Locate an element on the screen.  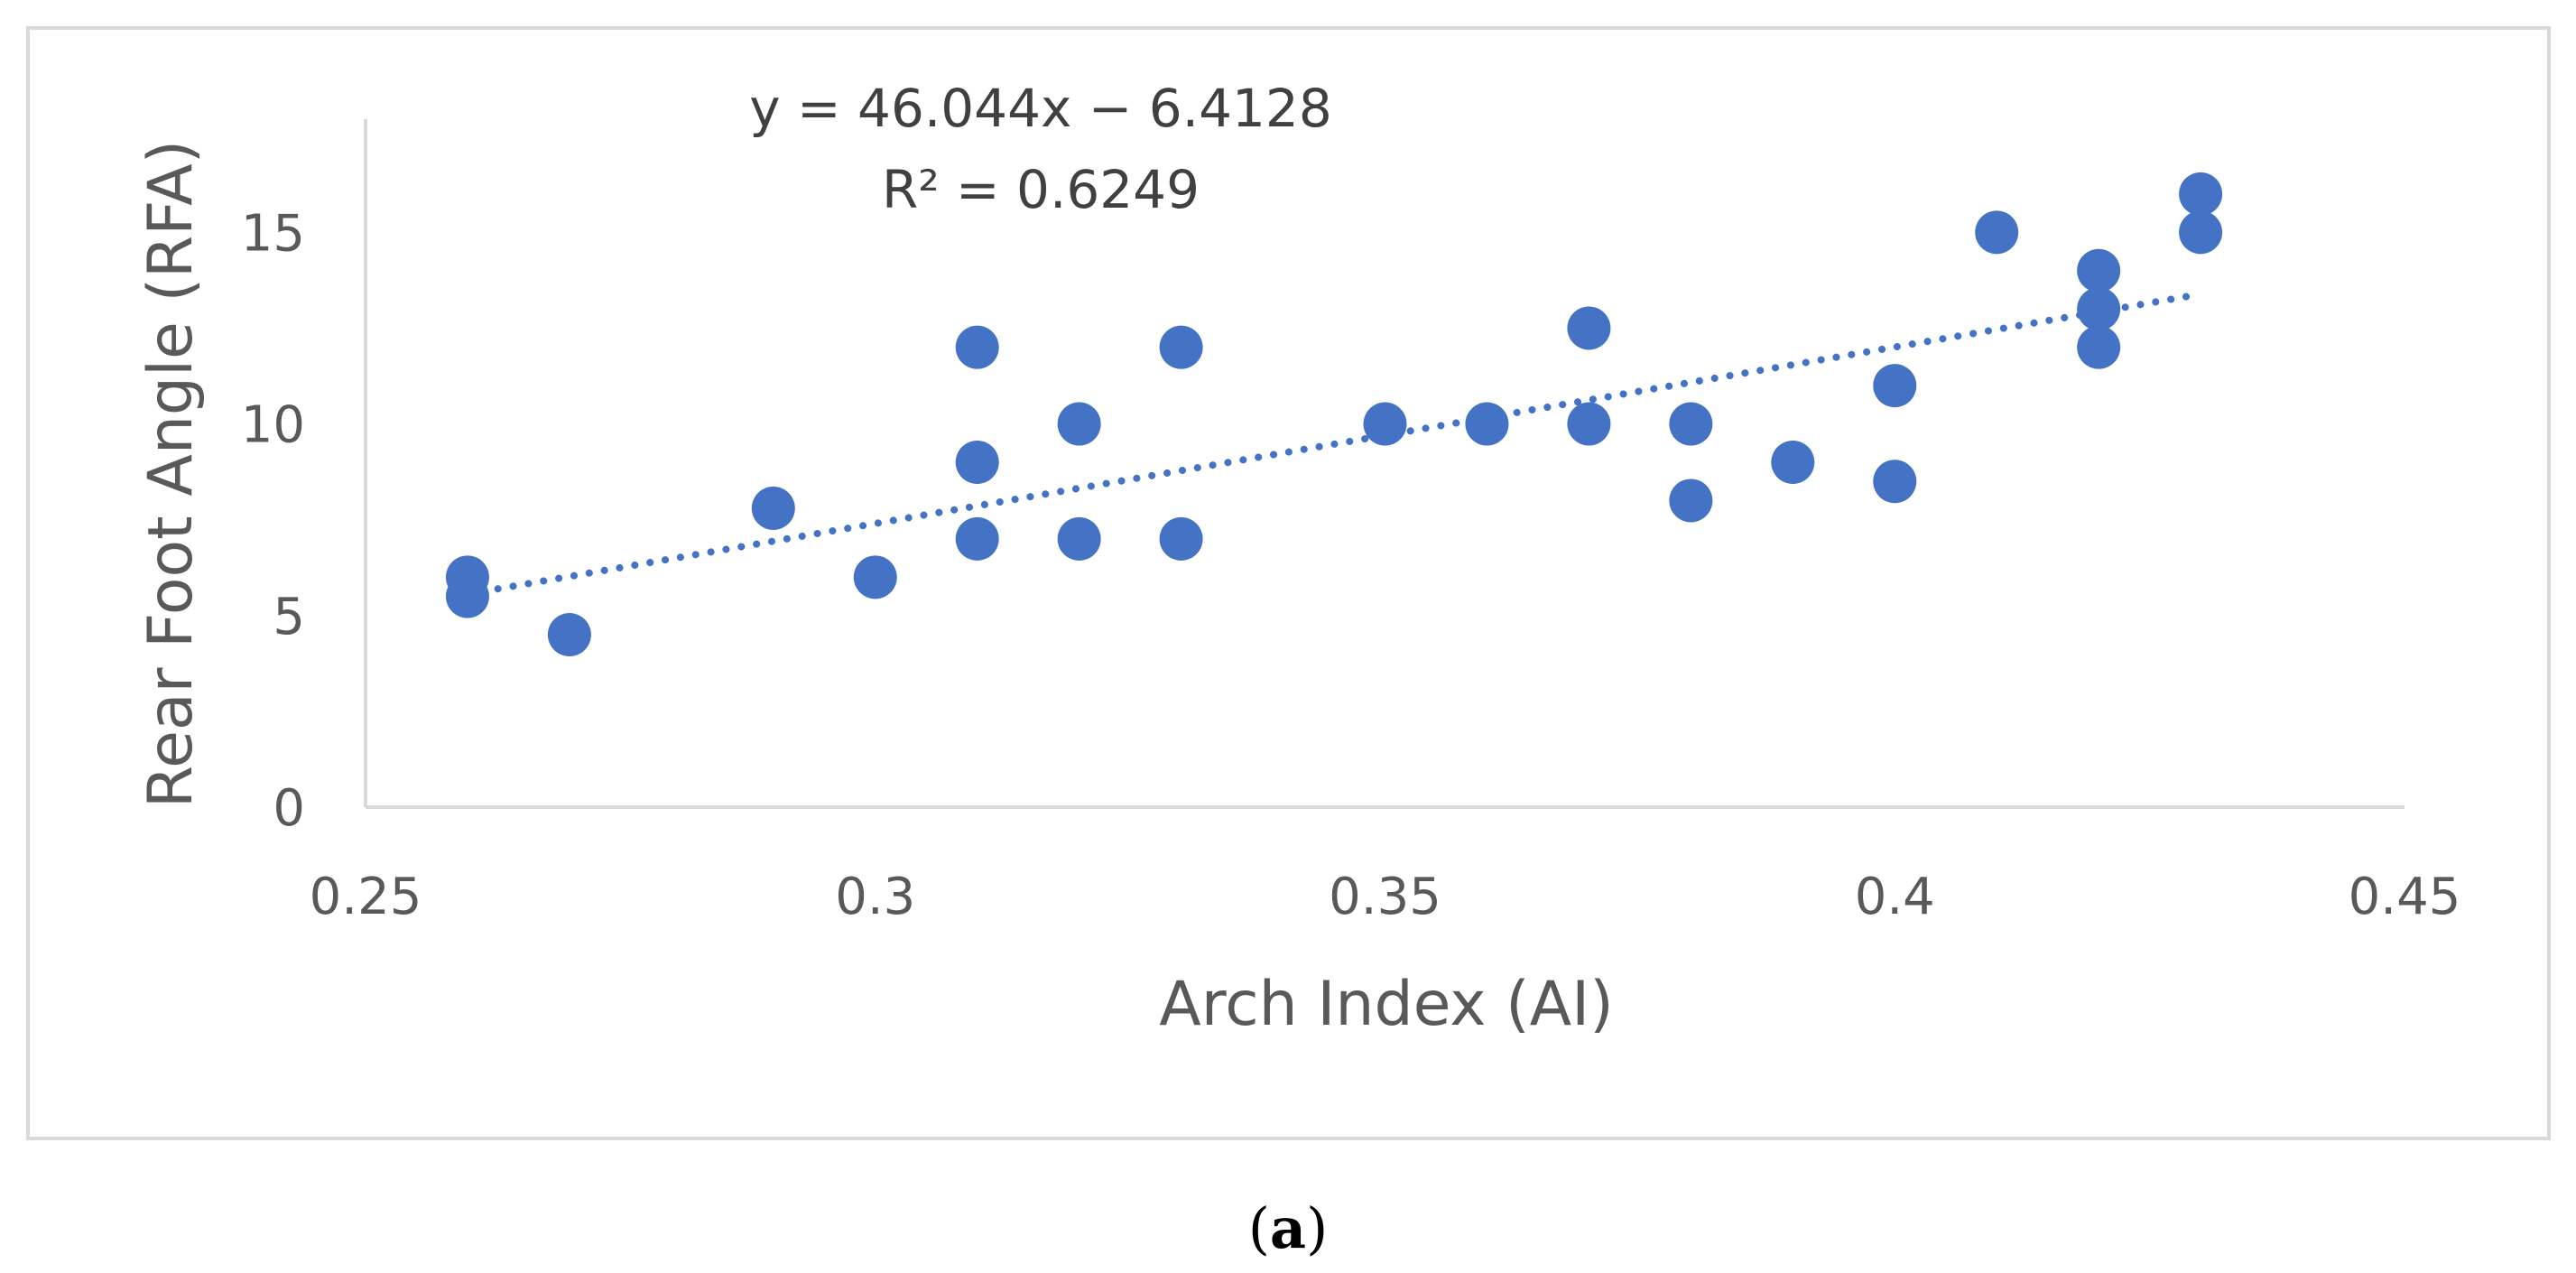
y-tick-label: 5 is located at coordinates (289, 617).